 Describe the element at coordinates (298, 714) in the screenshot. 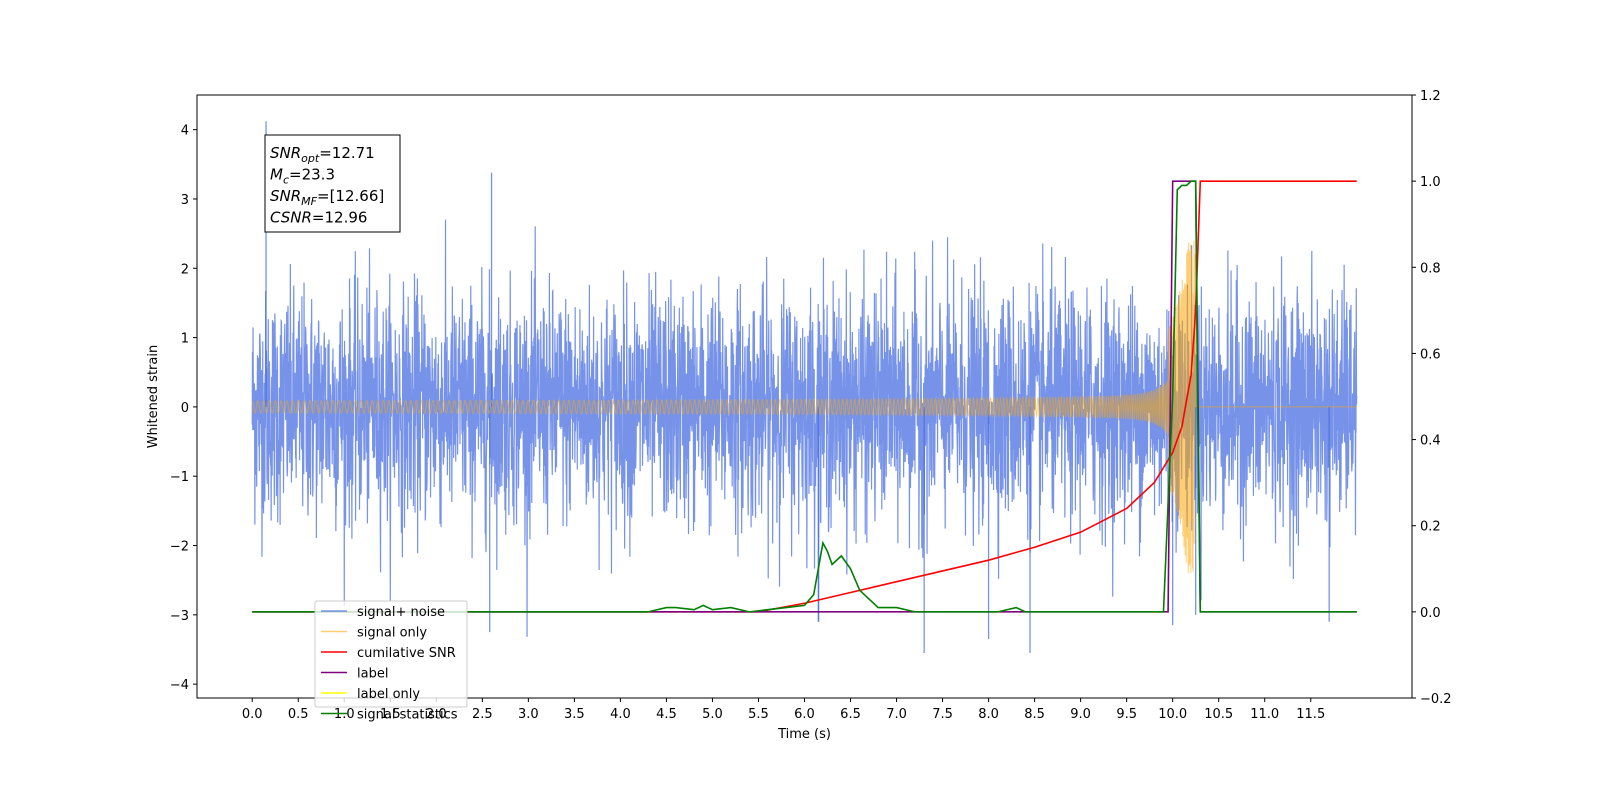

I see `x-tick-label: 0.5` at that location.